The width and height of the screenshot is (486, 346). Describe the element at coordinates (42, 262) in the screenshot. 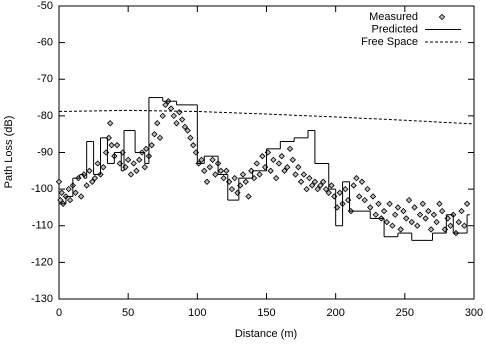

I see `y-tick-label: -120` at that location.